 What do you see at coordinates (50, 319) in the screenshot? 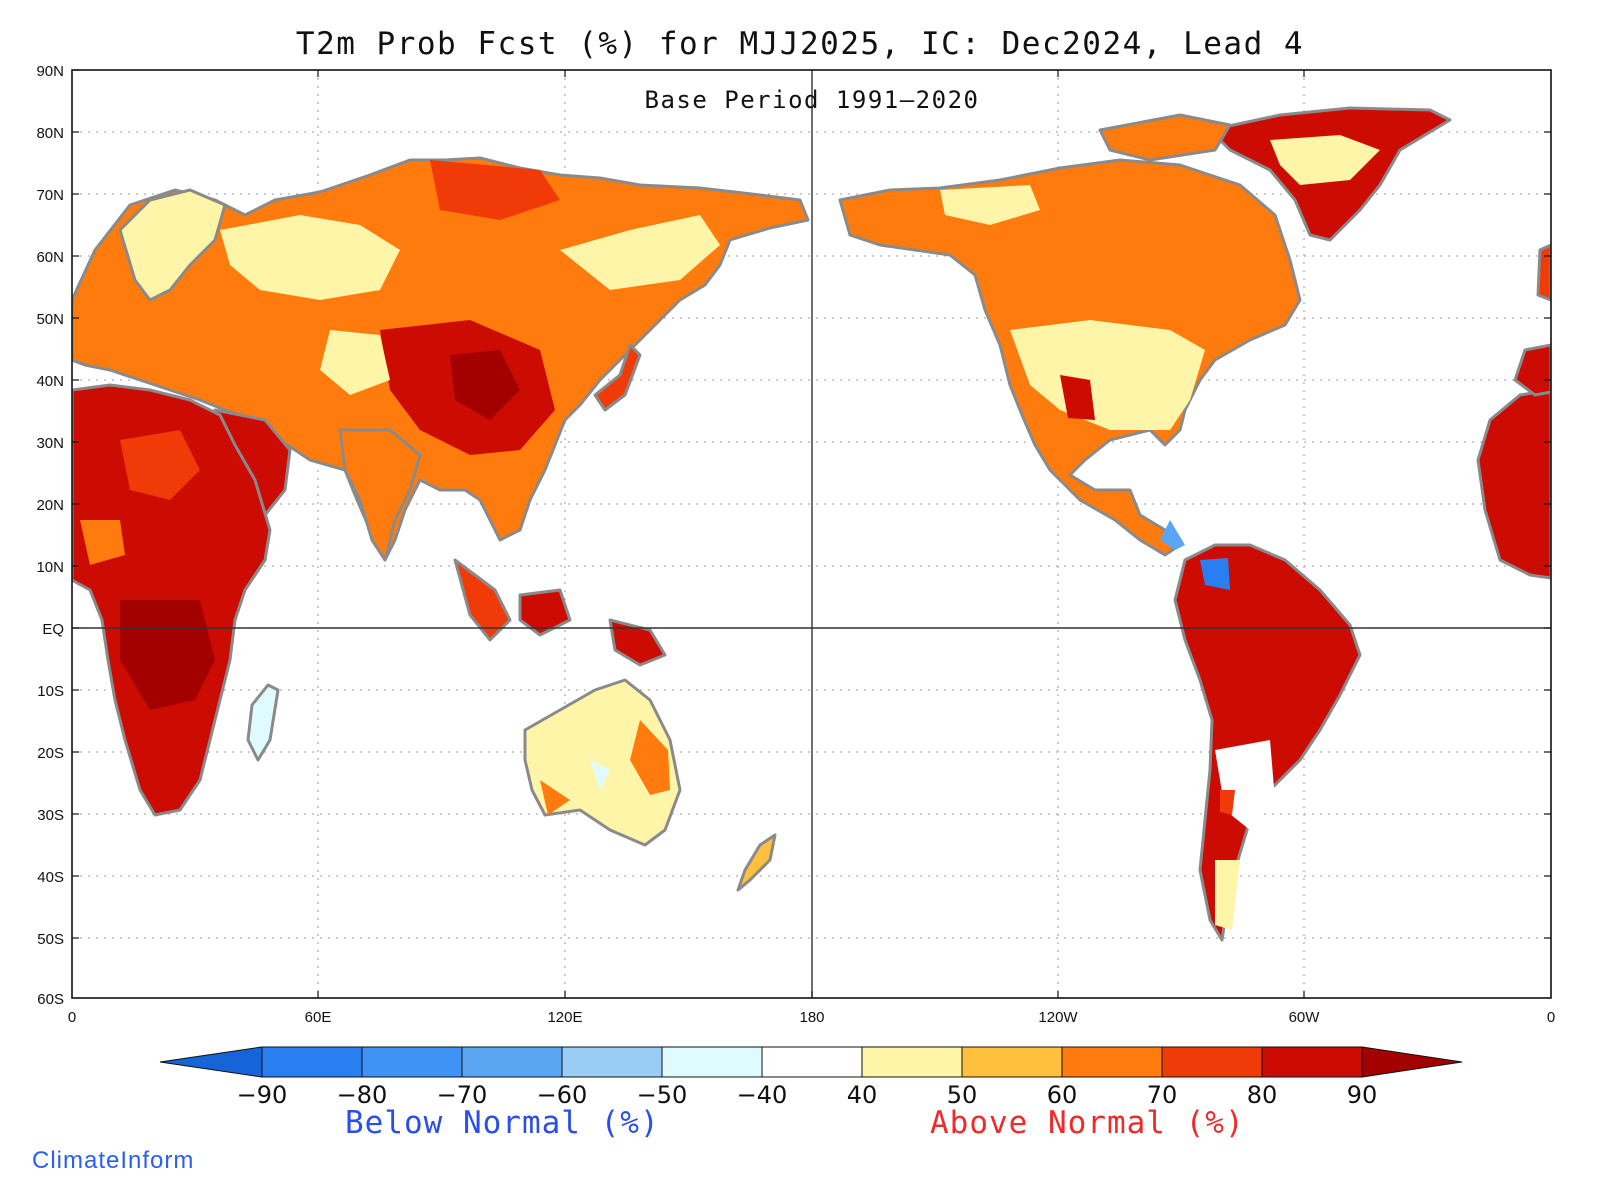
I see `lat-label: 50N` at bounding box center [50, 319].